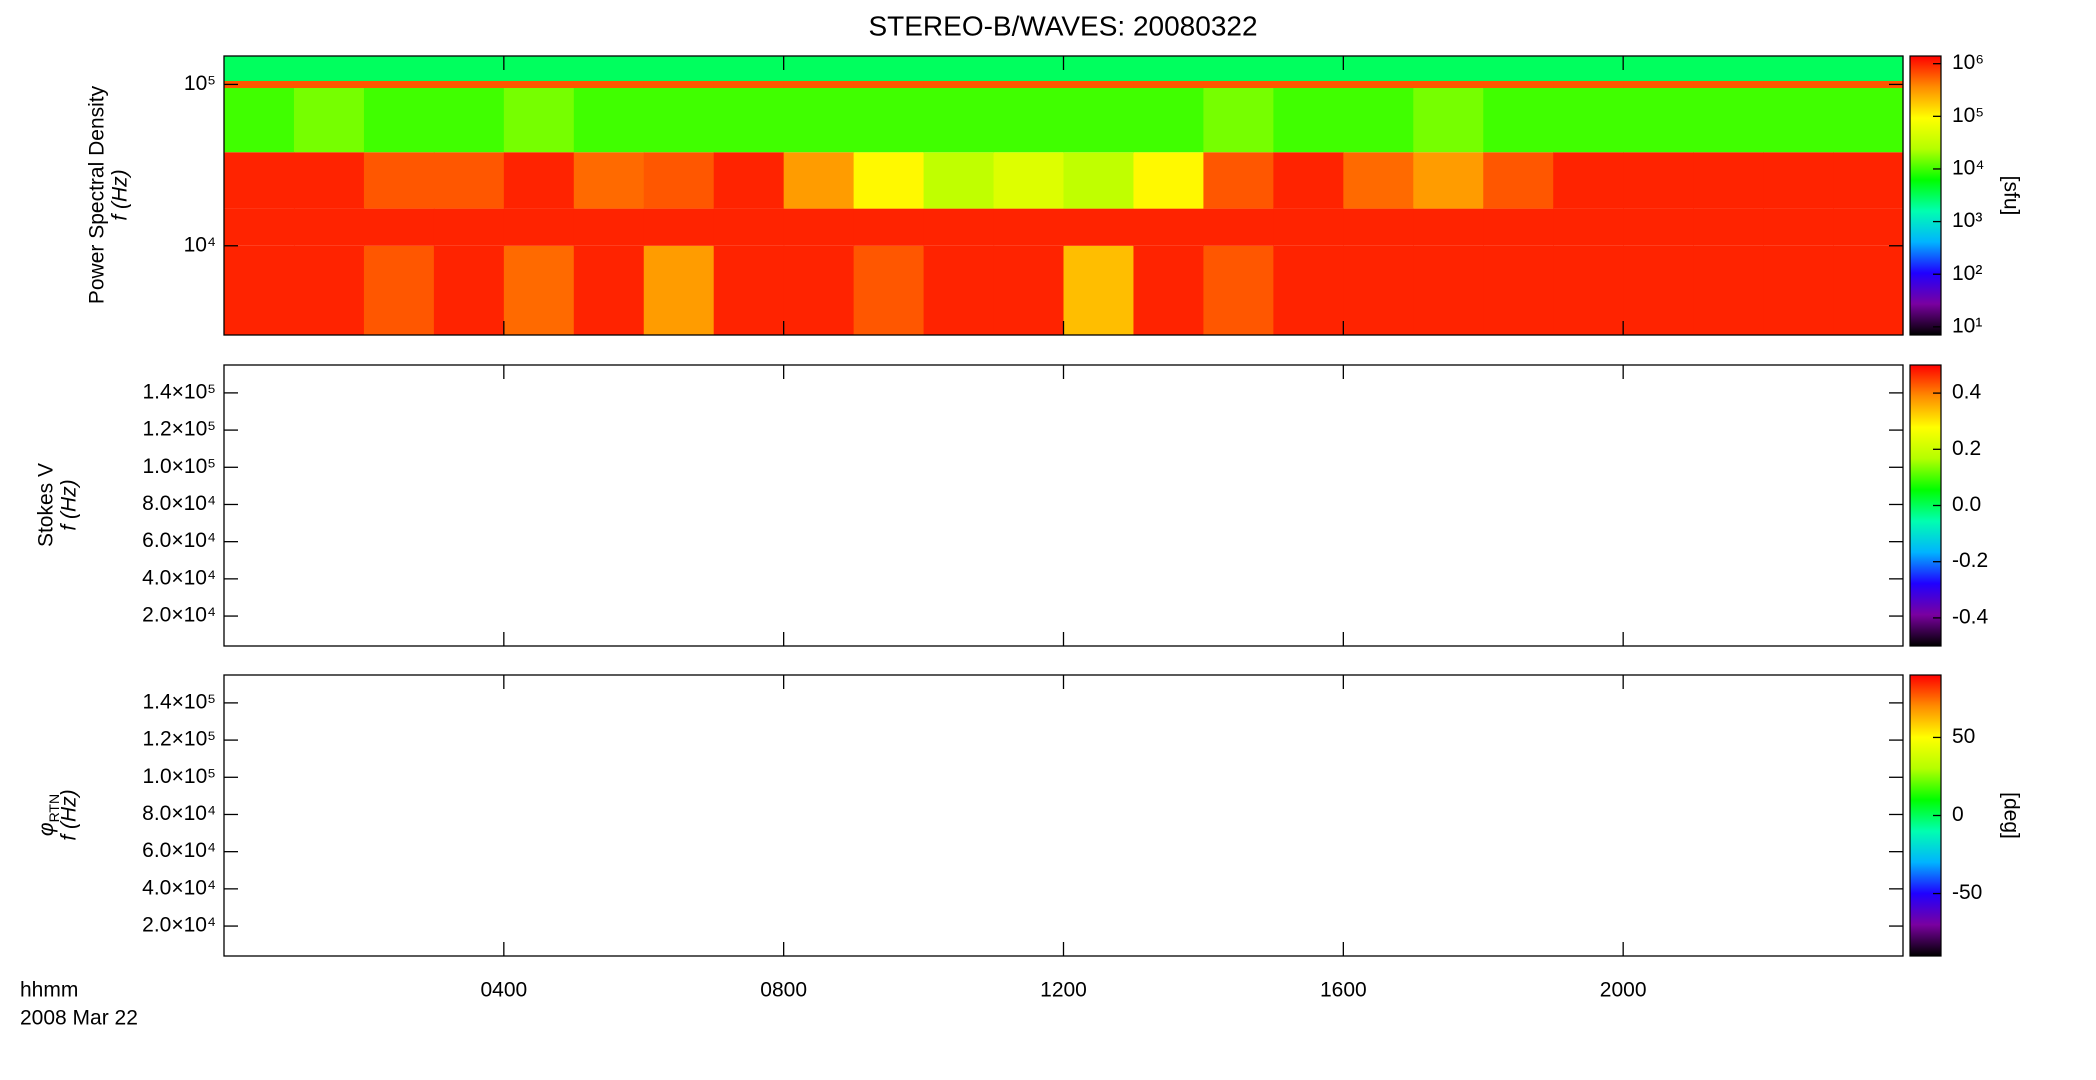 The width and height of the screenshot is (2096, 1080). What do you see at coordinates (1966, 504) in the screenshot?
I see `colorbar-tick-label: 0.0` at bounding box center [1966, 504].